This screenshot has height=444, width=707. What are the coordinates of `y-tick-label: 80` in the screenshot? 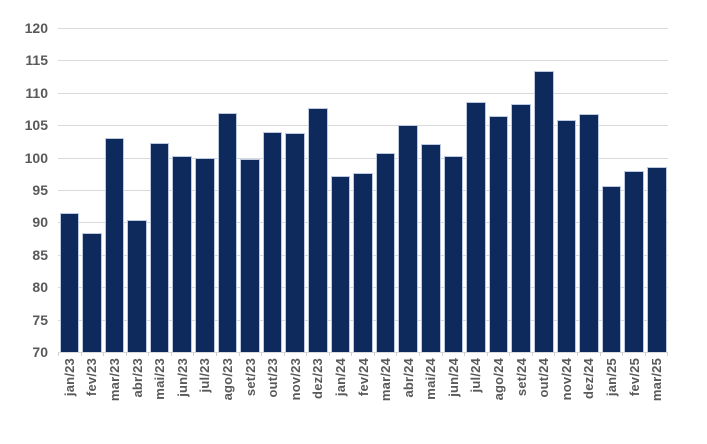 It's located at (40, 287).